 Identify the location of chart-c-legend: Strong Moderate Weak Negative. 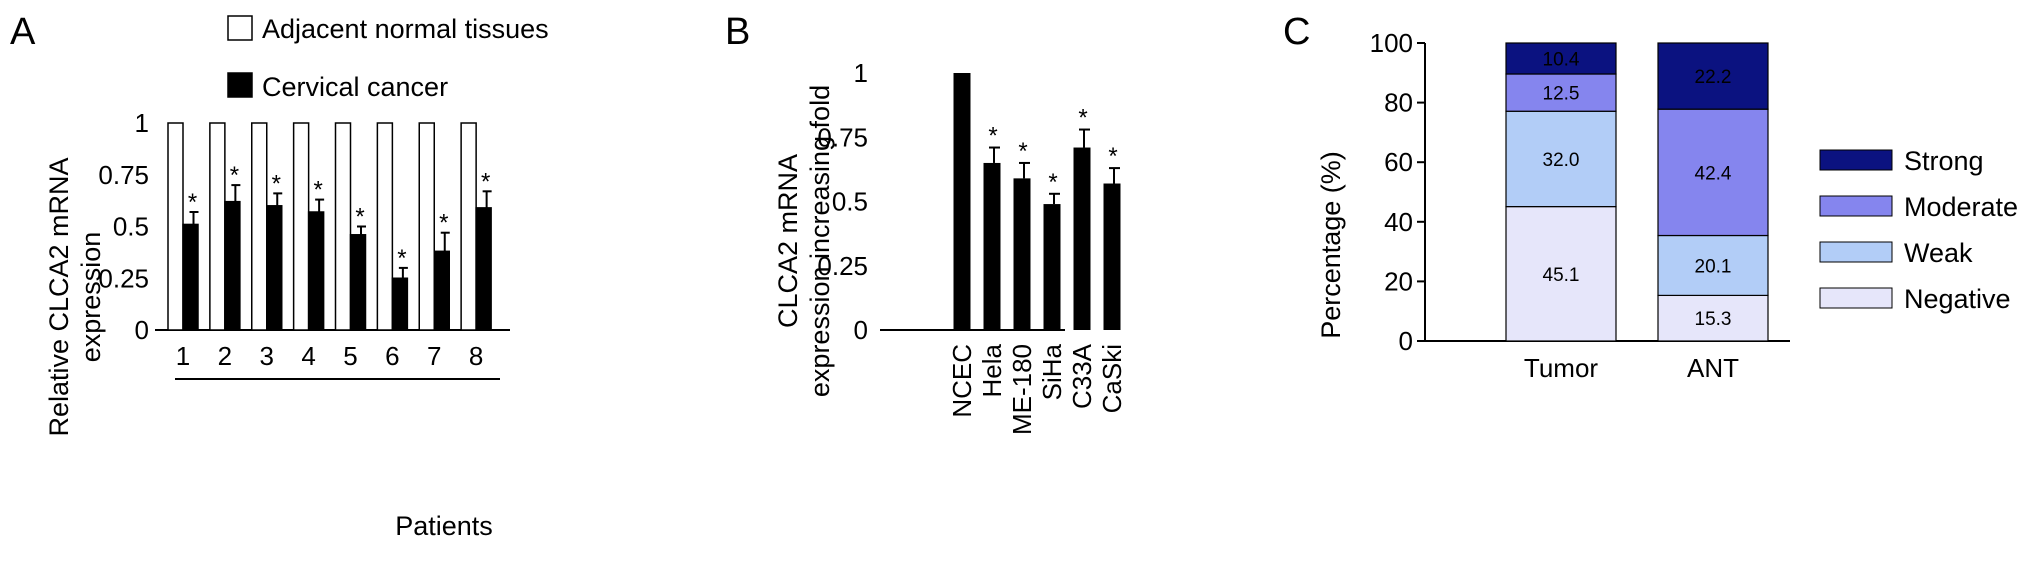
(1918, 230).